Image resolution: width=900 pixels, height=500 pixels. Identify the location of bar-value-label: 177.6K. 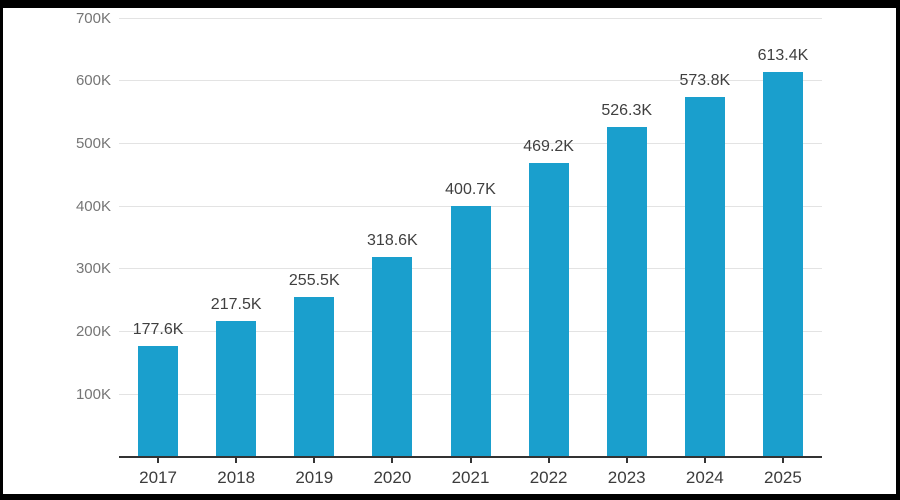
(158, 329).